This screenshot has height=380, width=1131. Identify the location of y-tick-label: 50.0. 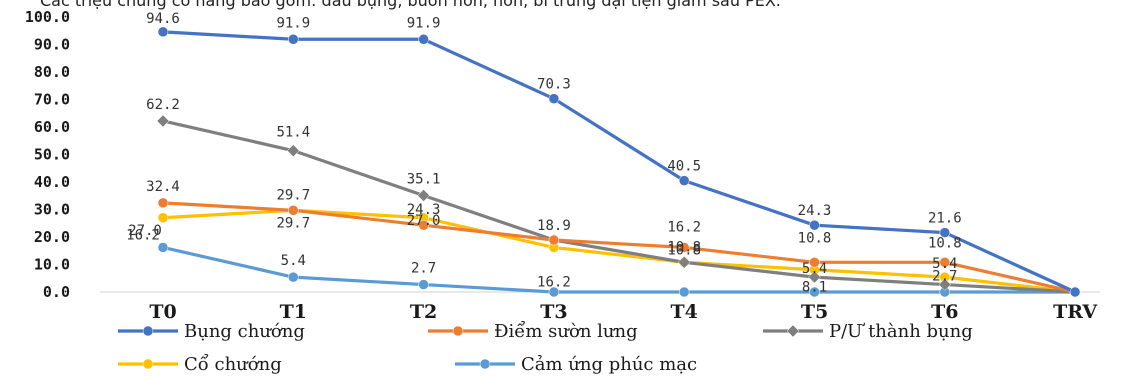
(52, 155).